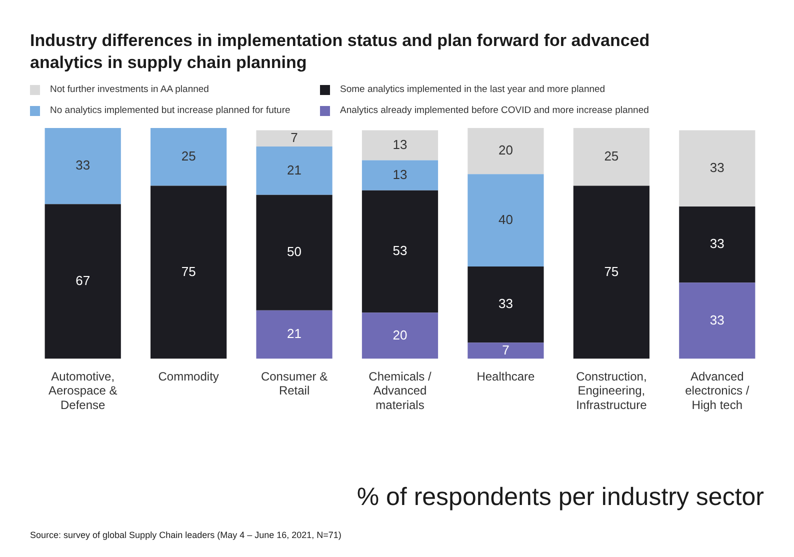  I want to click on data-label: 53, so click(400, 250).